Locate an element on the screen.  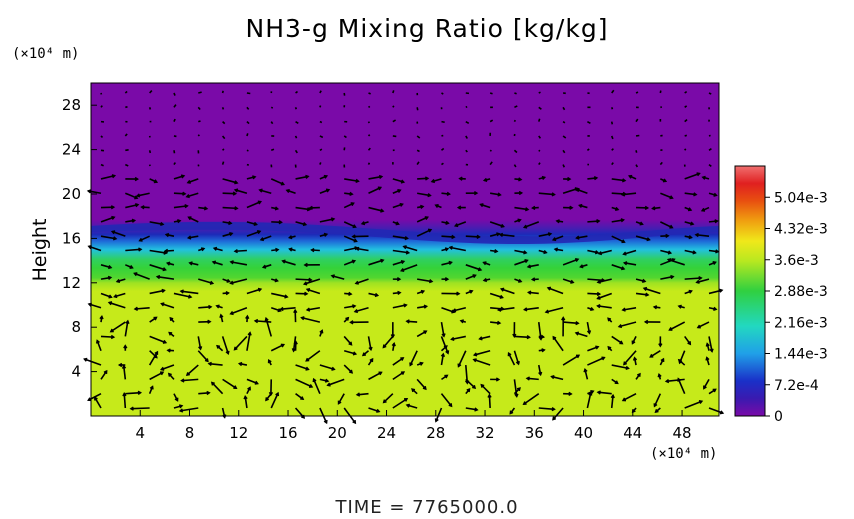
y-tick-label: 20 is located at coordinates (71, 194).